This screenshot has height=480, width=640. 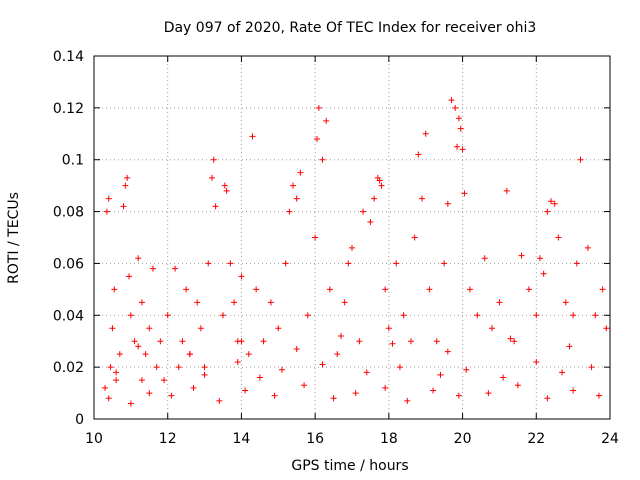 What do you see at coordinates (463, 439) in the screenshot?
I see `x-tick-label: 20` at bounding box center [463, 439].